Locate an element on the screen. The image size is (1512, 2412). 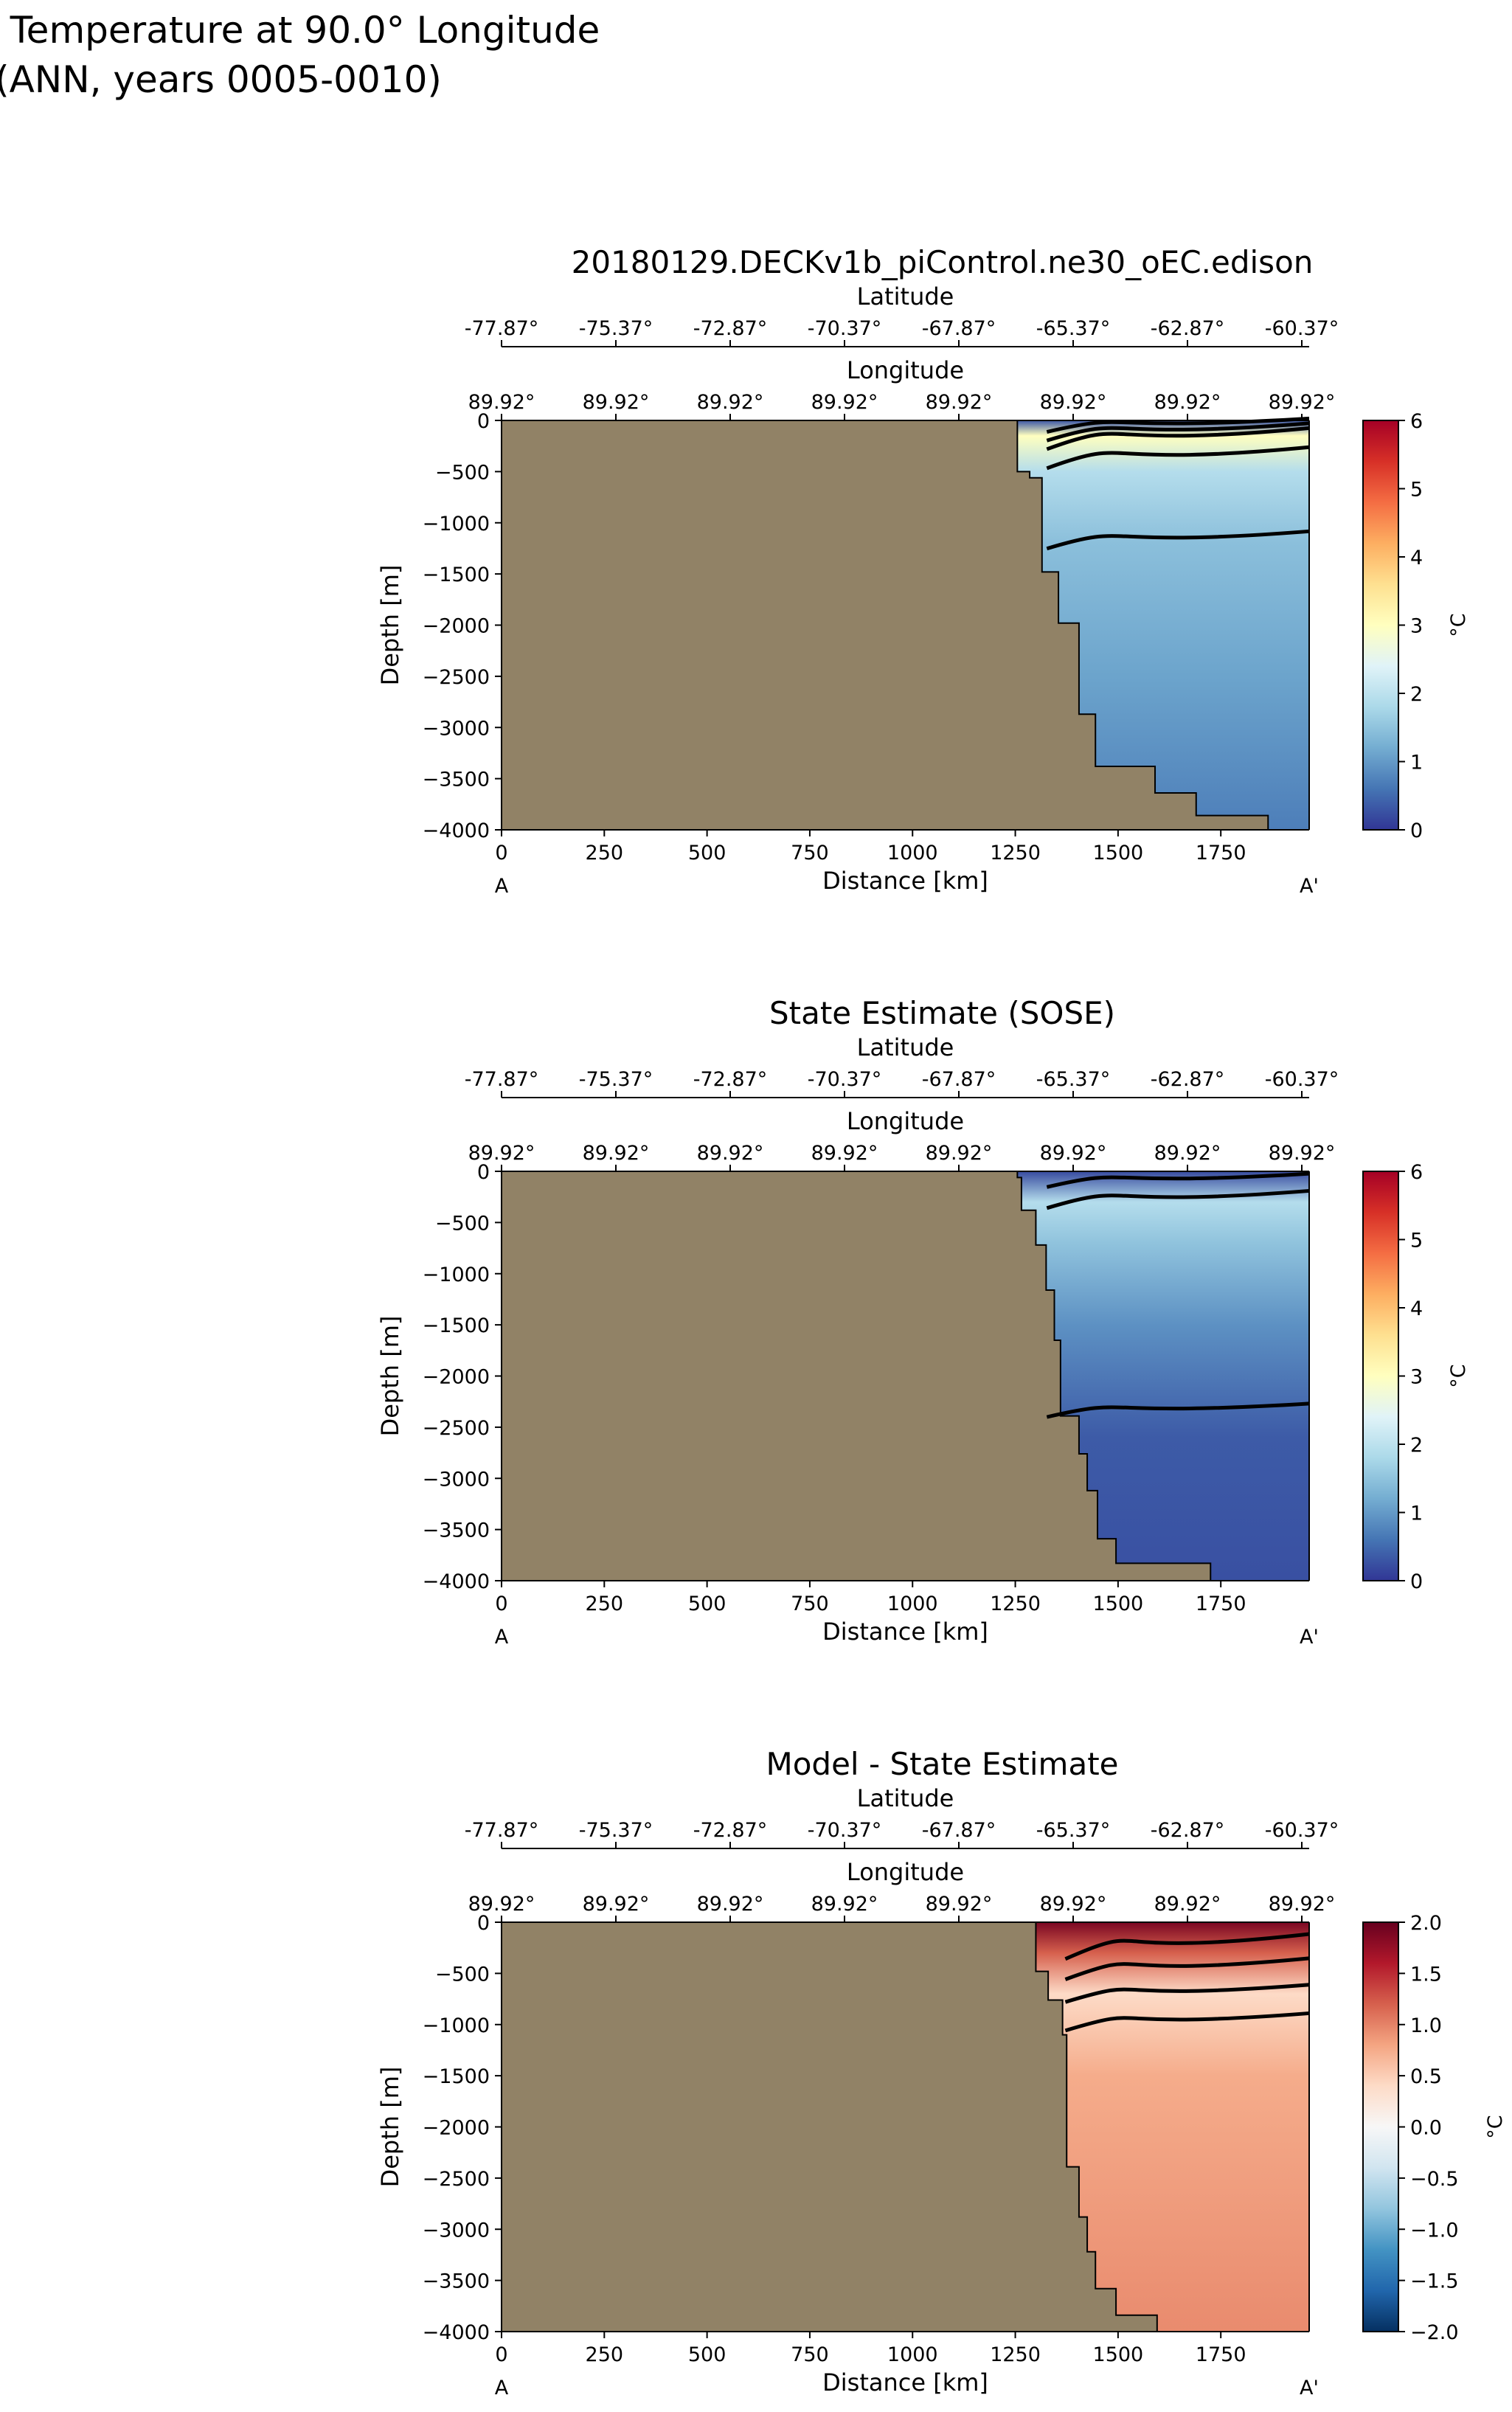
colorbar-tick-label: −1.5 is located at coordinates (1434, 2281).